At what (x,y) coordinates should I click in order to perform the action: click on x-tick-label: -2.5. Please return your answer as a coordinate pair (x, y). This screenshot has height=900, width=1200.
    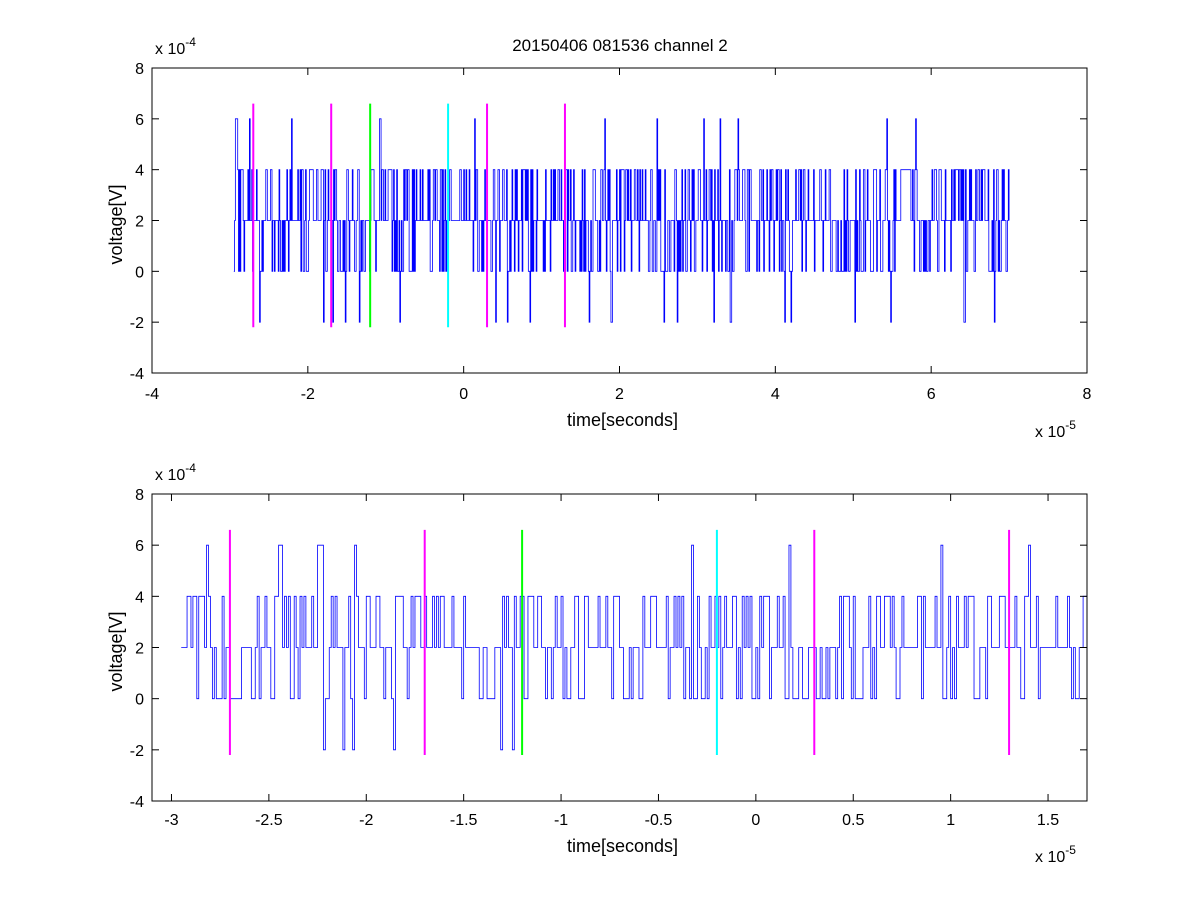
    Looking at the image, I should click on (269, 820).